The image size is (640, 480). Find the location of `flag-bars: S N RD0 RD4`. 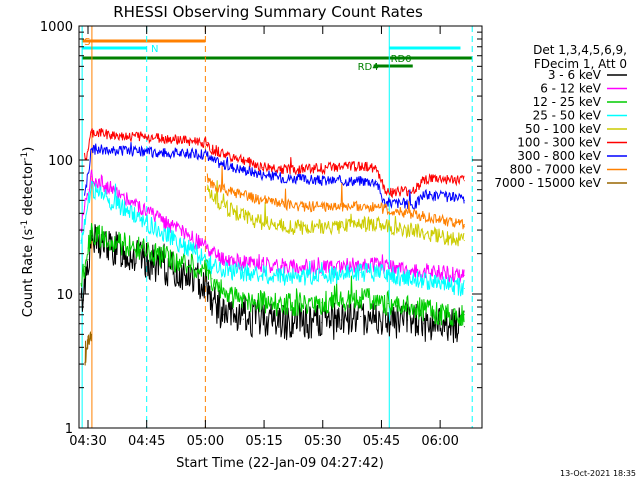

flag-bars: S N RD0 RD4 is located at coordinates (277, 55).